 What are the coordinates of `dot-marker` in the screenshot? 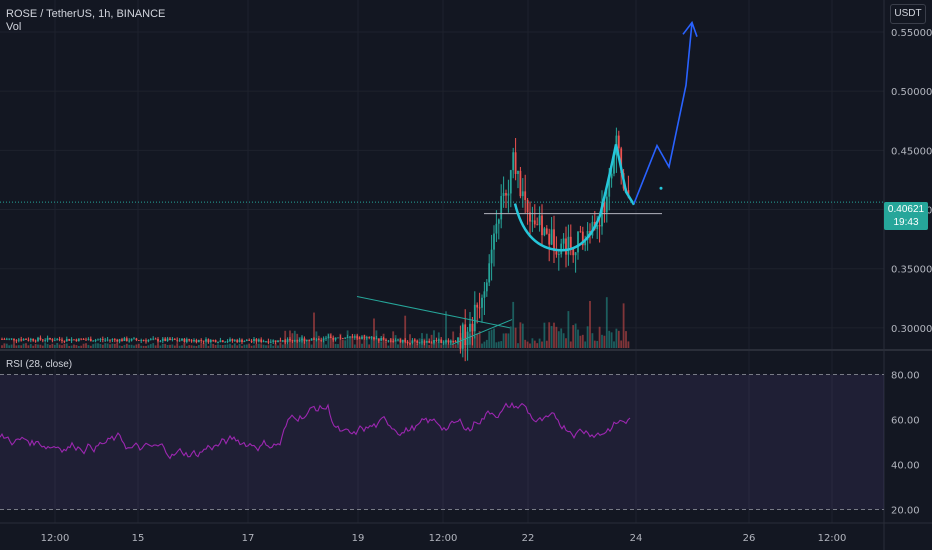 It's located at (661, 188).